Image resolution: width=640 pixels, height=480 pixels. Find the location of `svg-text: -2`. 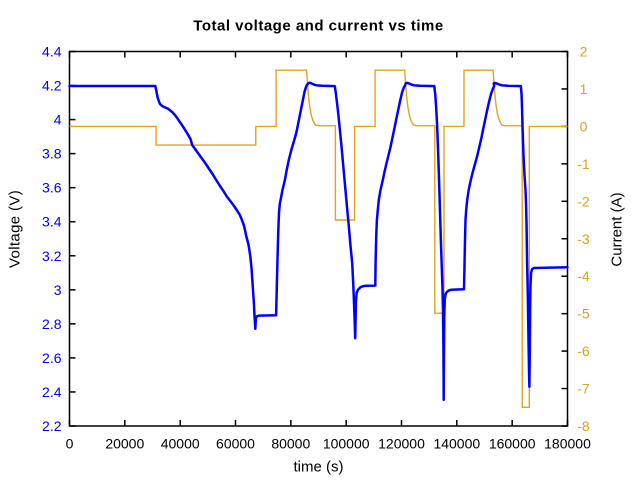

svg-text: -2 is located at coordinates (583, 201).